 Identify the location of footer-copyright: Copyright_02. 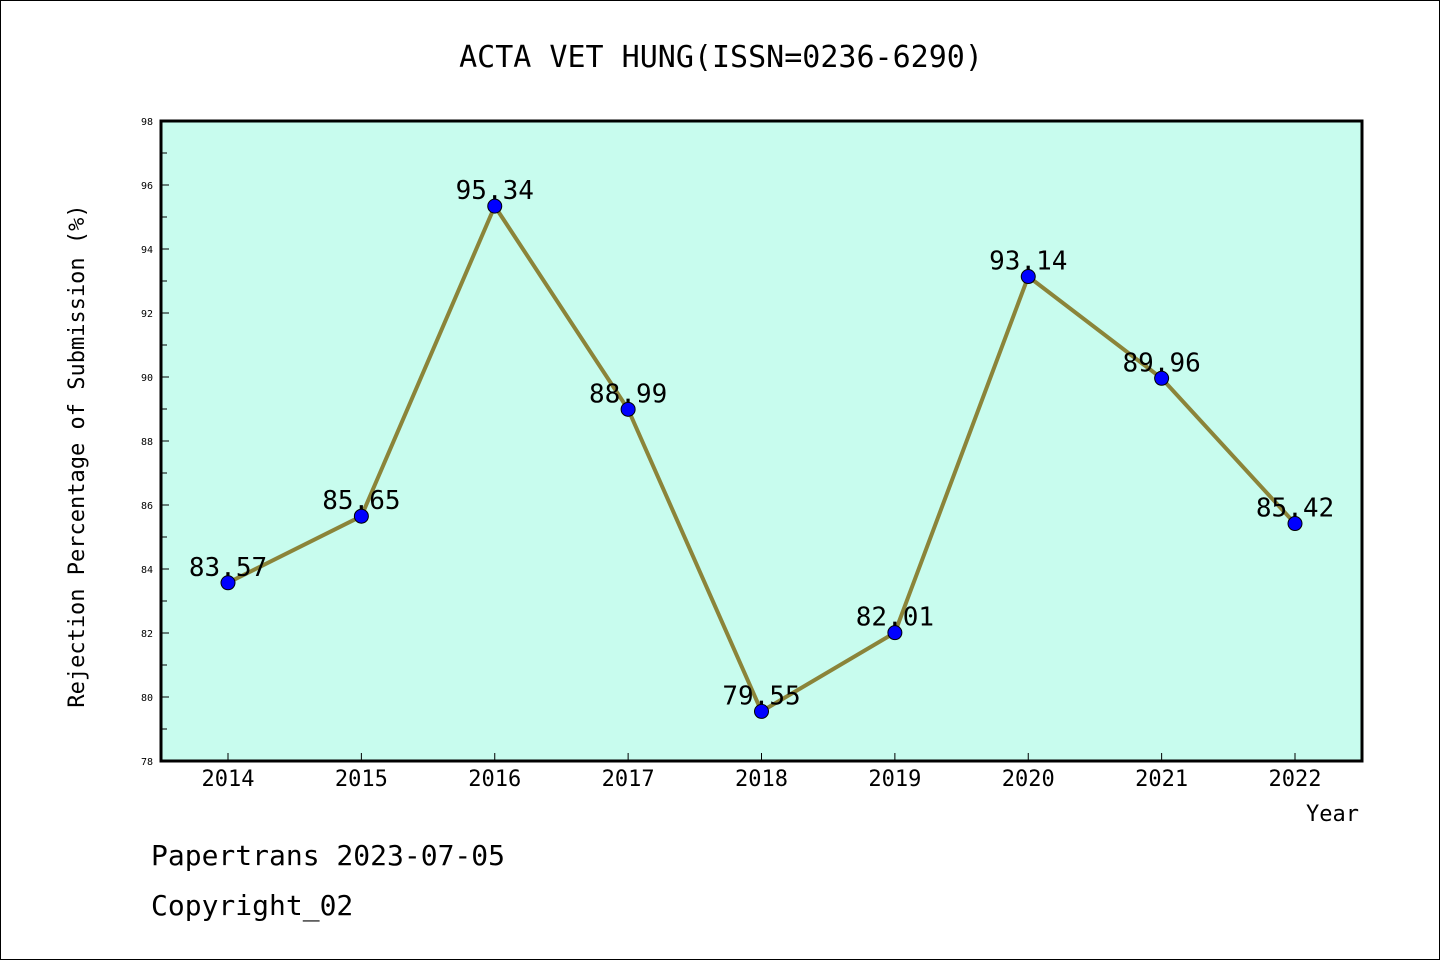
(252, 906).